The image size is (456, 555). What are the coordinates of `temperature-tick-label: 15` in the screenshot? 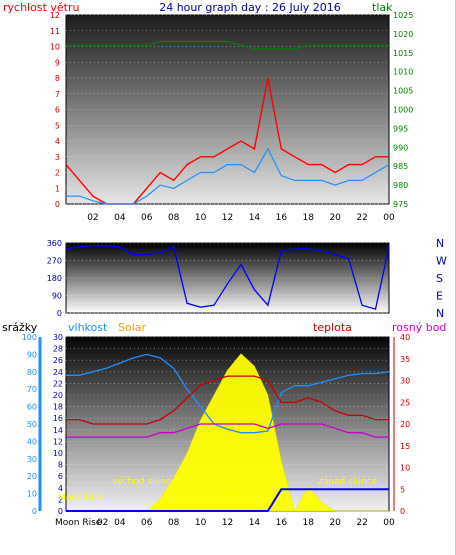 It's located at (405, 446).